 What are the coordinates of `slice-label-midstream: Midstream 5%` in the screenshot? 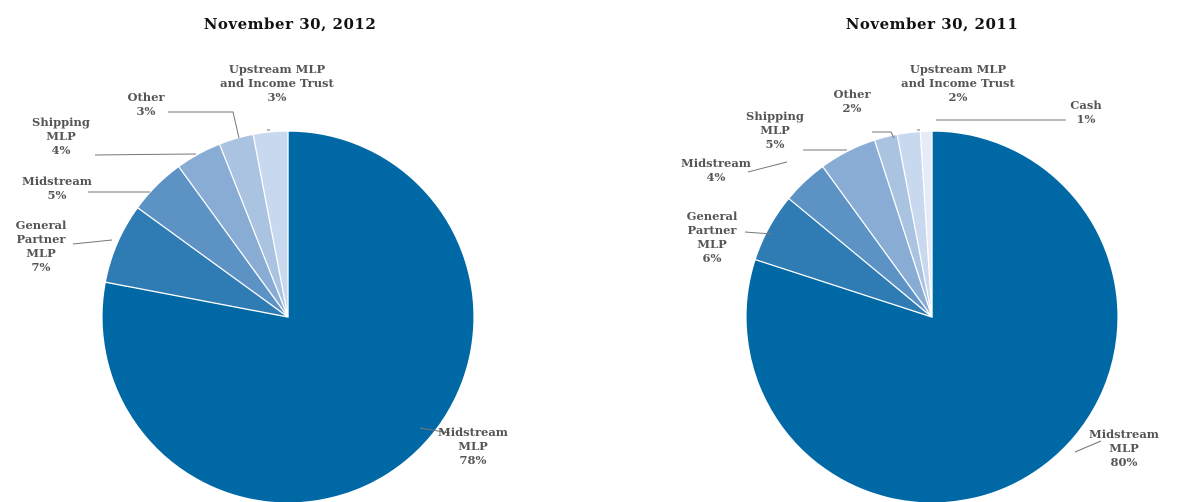 It's located at (57, 188).